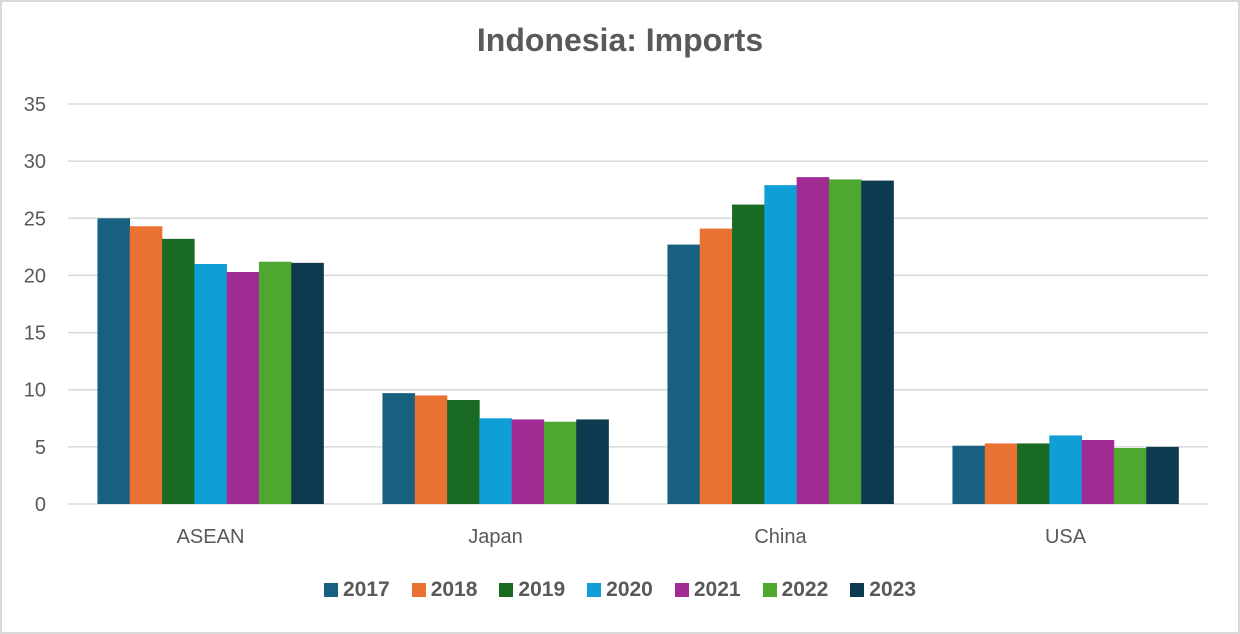 This screenshot has height=634, width=1240. Describe the element at coordinates (780, 537) in the screenshot. I see `x-tick-label: China` at that location.